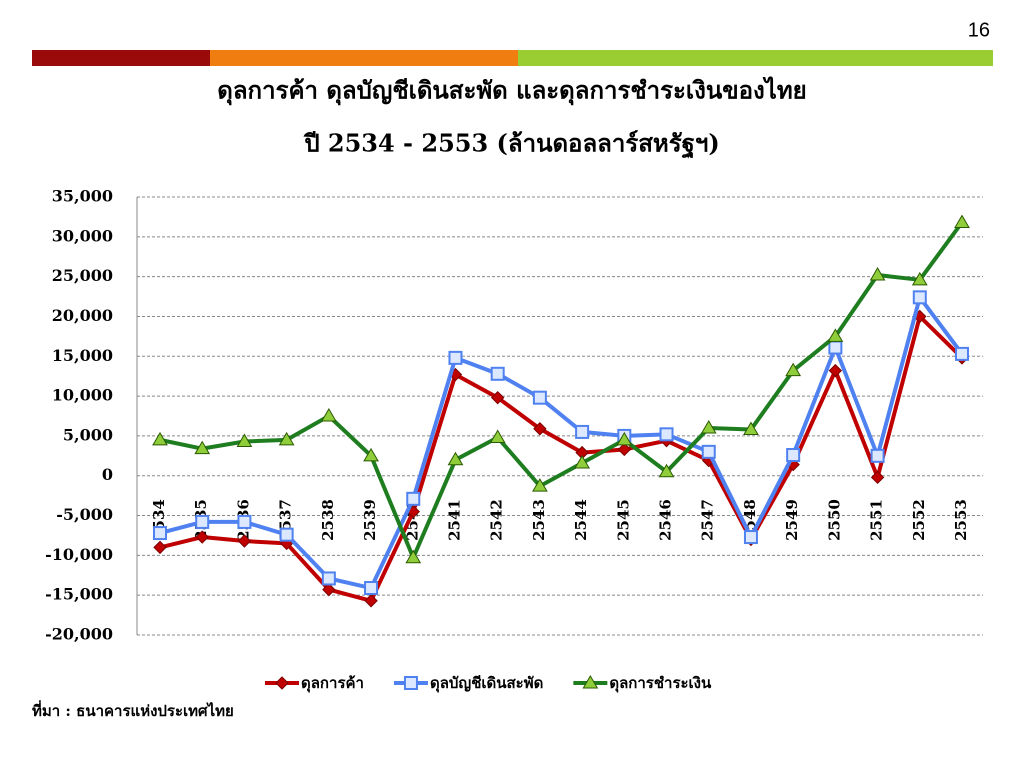  I want to click on x-tick-label: 2550, so click(834, 520).